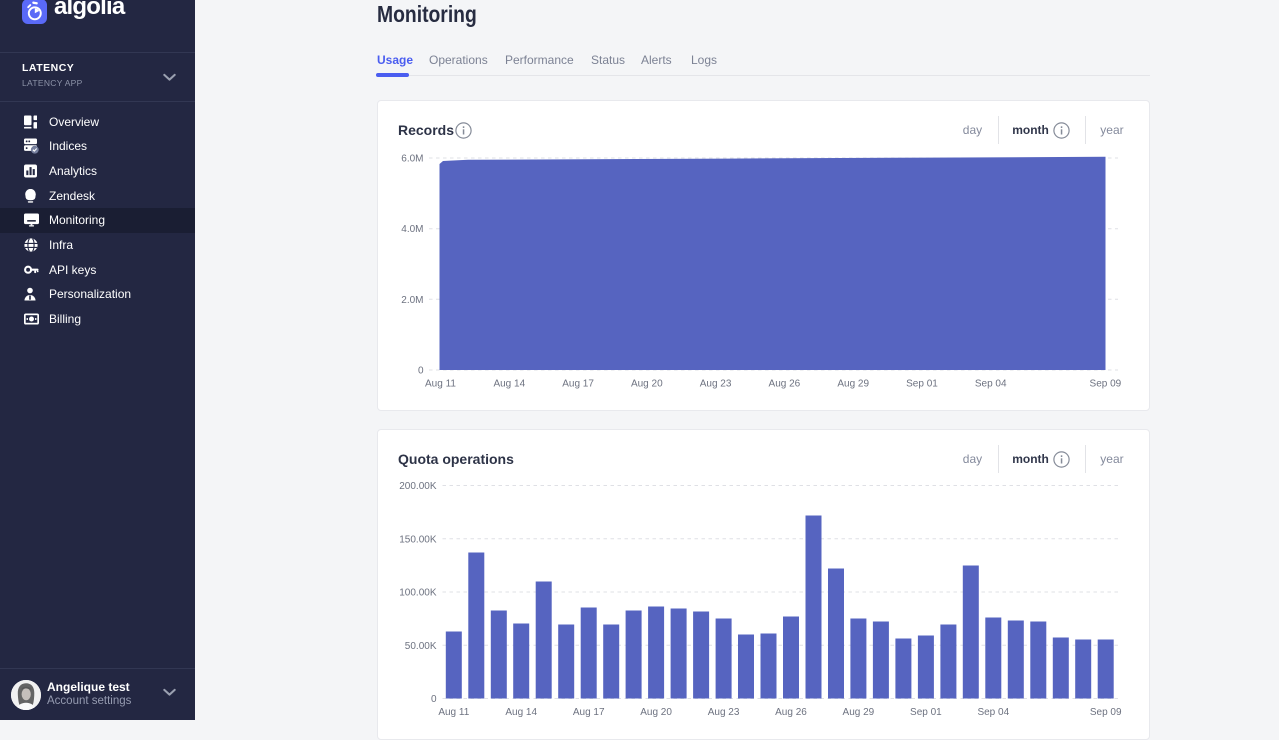  Describe the element at coordinates (421, 646) in the screenshot. I see `svg-text: 50.00K` at that location.